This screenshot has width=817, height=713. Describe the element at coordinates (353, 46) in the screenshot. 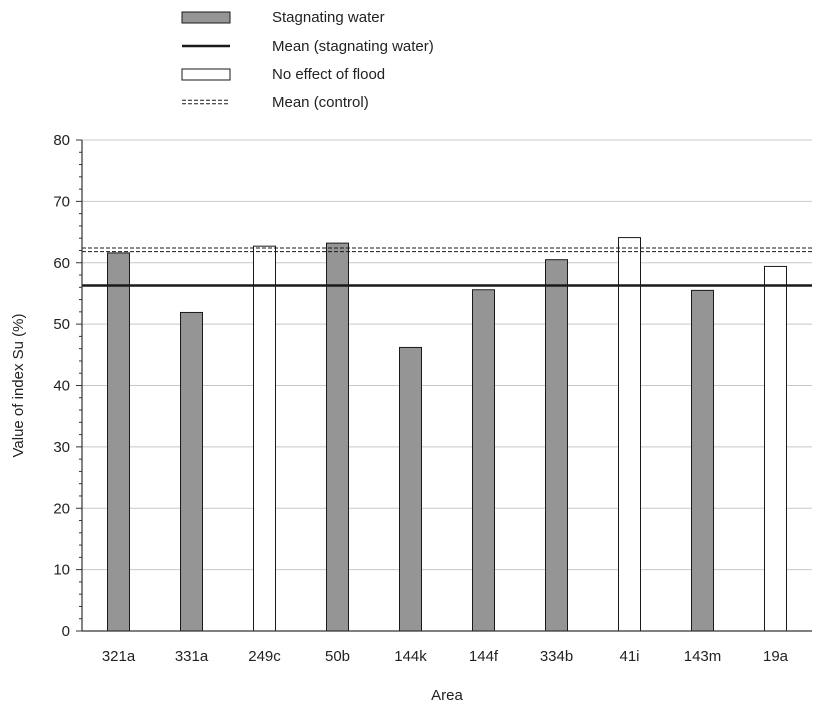

I see `legend-label: Mean (stagnating water)` at that location.